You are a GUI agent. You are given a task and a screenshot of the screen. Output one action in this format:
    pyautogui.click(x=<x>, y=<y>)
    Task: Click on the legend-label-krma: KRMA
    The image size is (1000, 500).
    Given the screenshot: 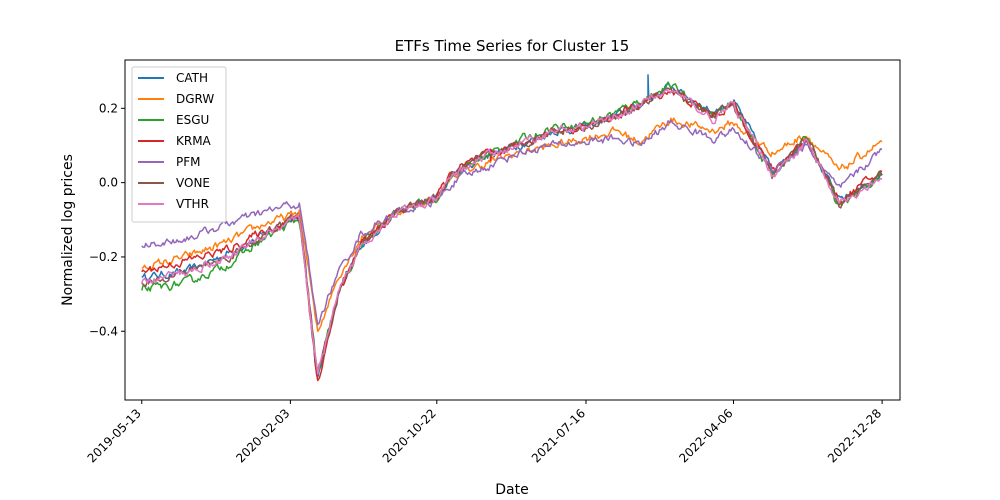 What is the action you would take?
    pyautogui.click(x=194, y=141)
    